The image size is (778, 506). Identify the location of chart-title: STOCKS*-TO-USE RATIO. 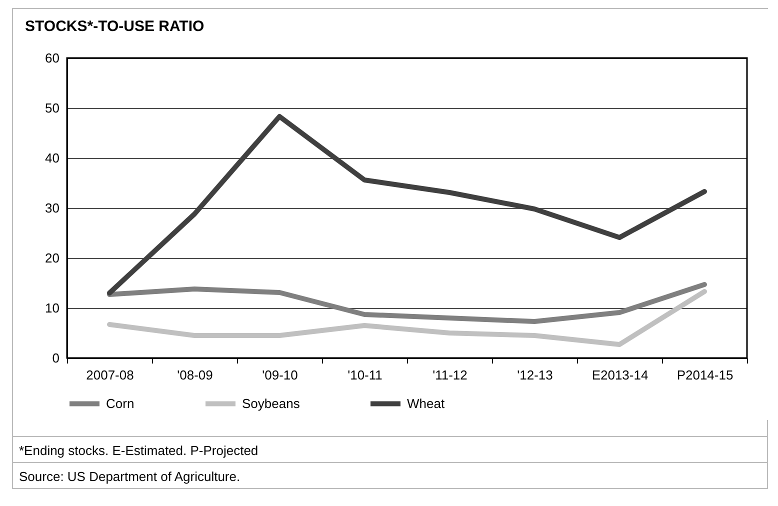
(115, 26).